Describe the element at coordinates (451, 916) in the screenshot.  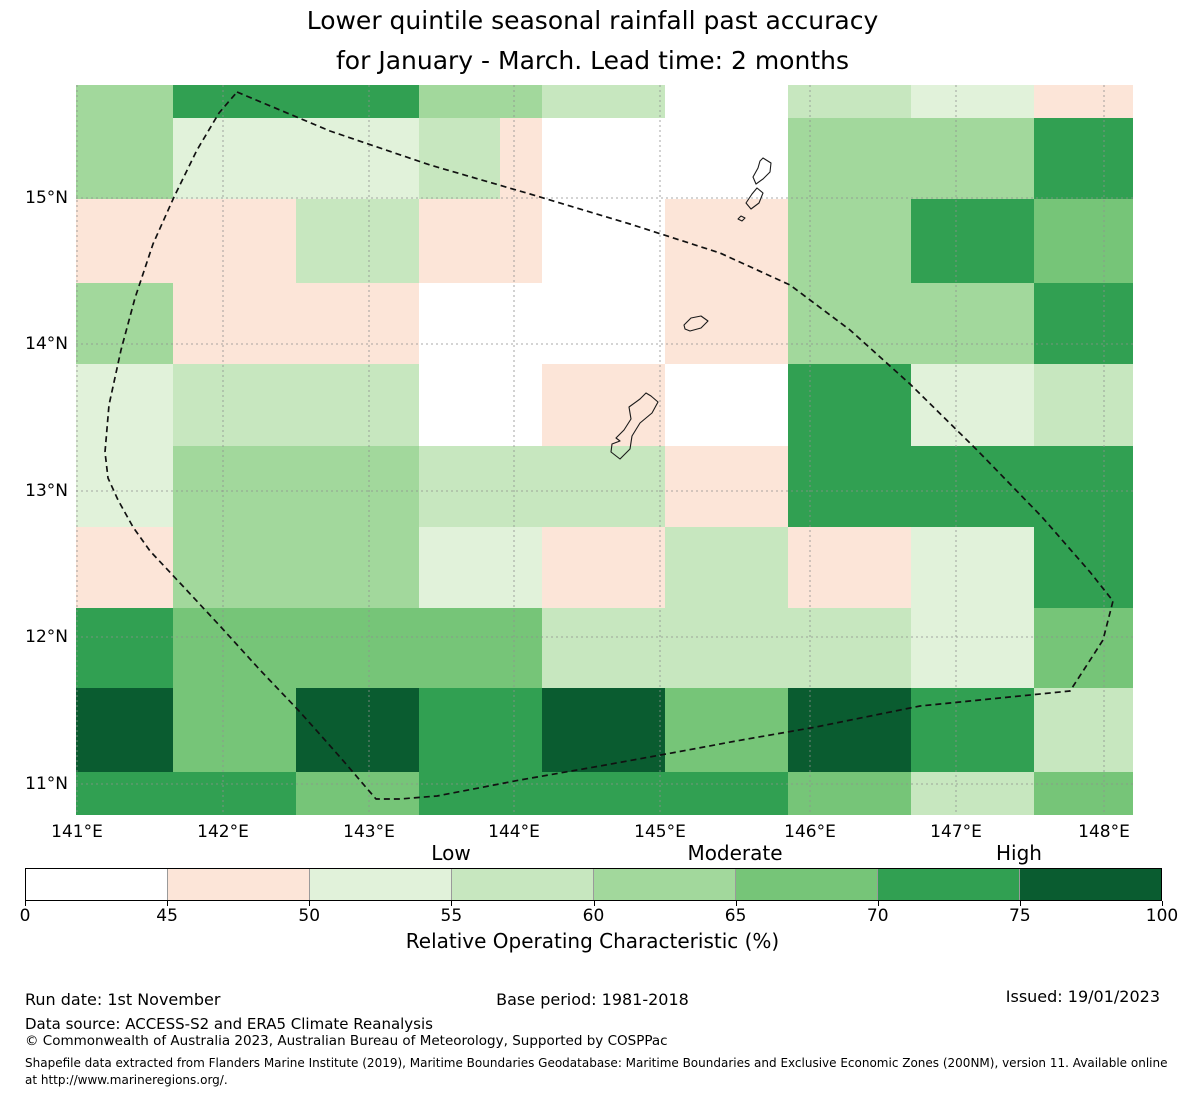
I see `colorbar-tick-label: 55` at that location.